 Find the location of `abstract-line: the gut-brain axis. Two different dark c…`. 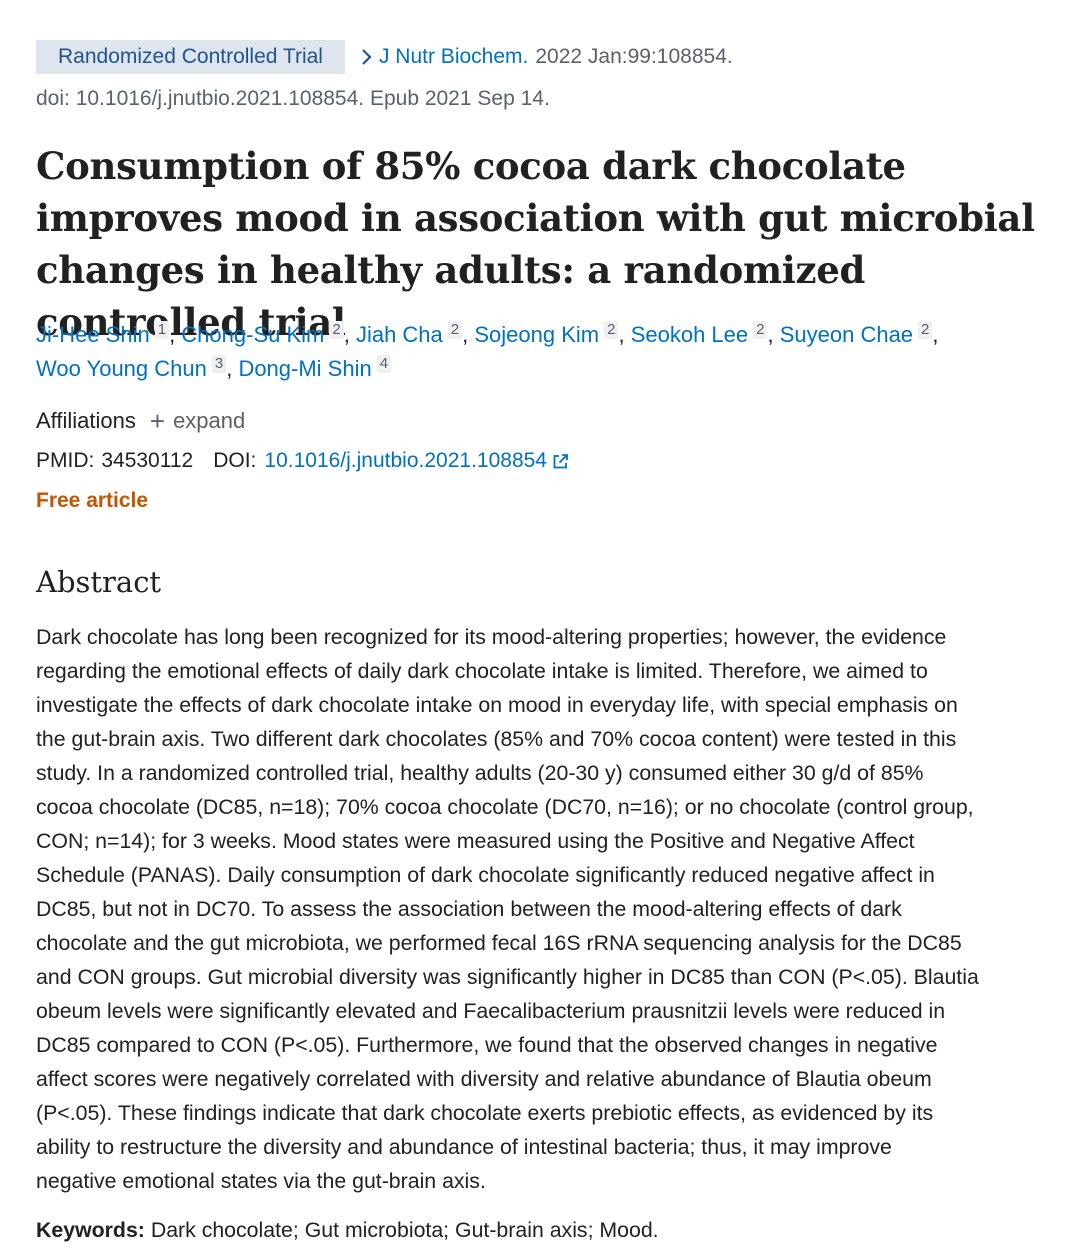

abstract-line: the gut-brain axis. Two different dark c… is located at coordinates (496, 739).